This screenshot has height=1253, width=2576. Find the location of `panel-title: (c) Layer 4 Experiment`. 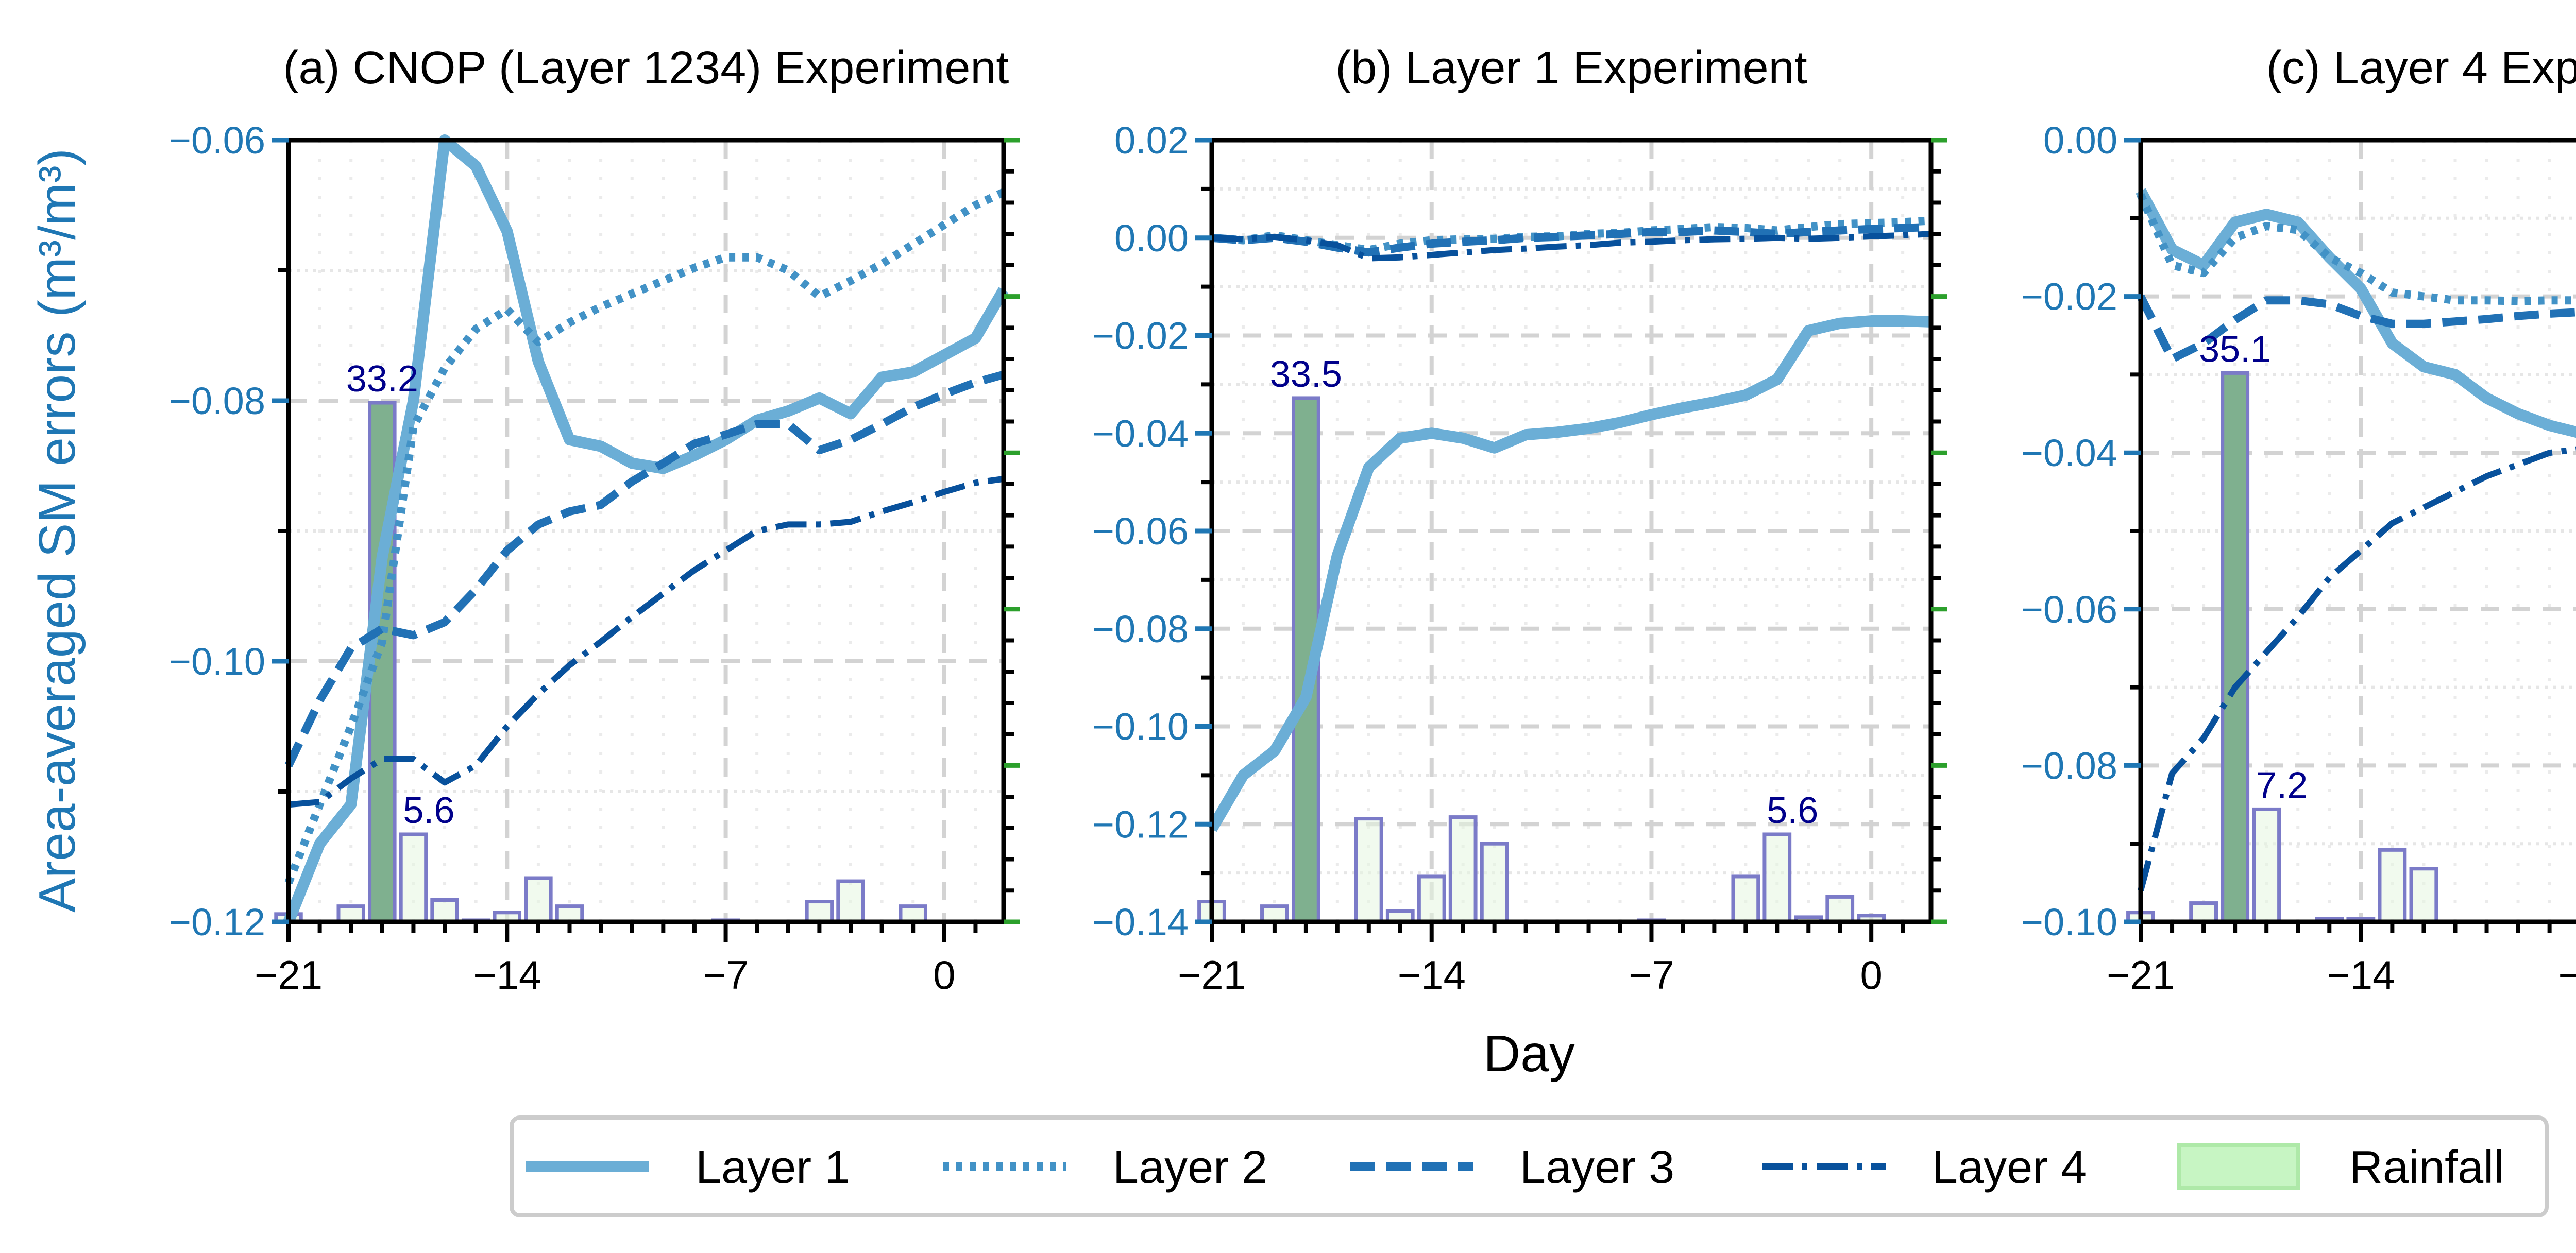

panel-title: (c) Layer 4 Experiment is located at coordinates (2421, 68).